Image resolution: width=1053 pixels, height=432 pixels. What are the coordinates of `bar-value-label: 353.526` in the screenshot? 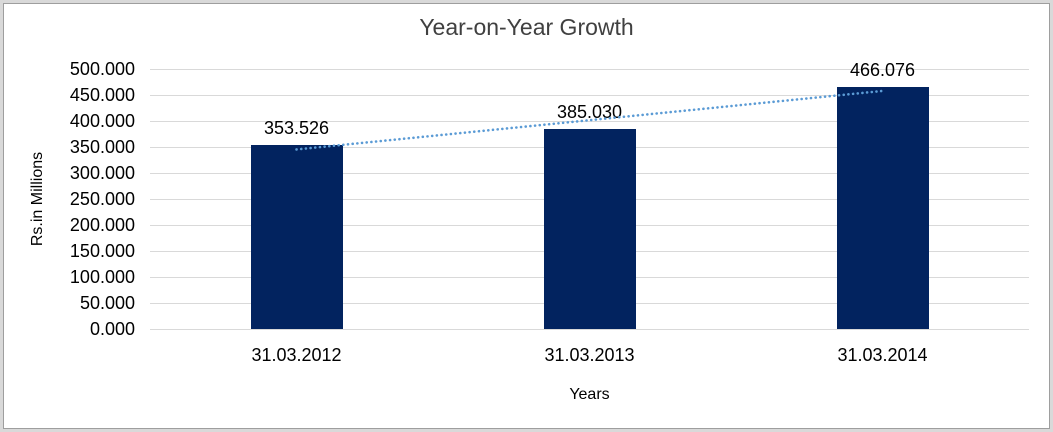 It's located at (296, 128).